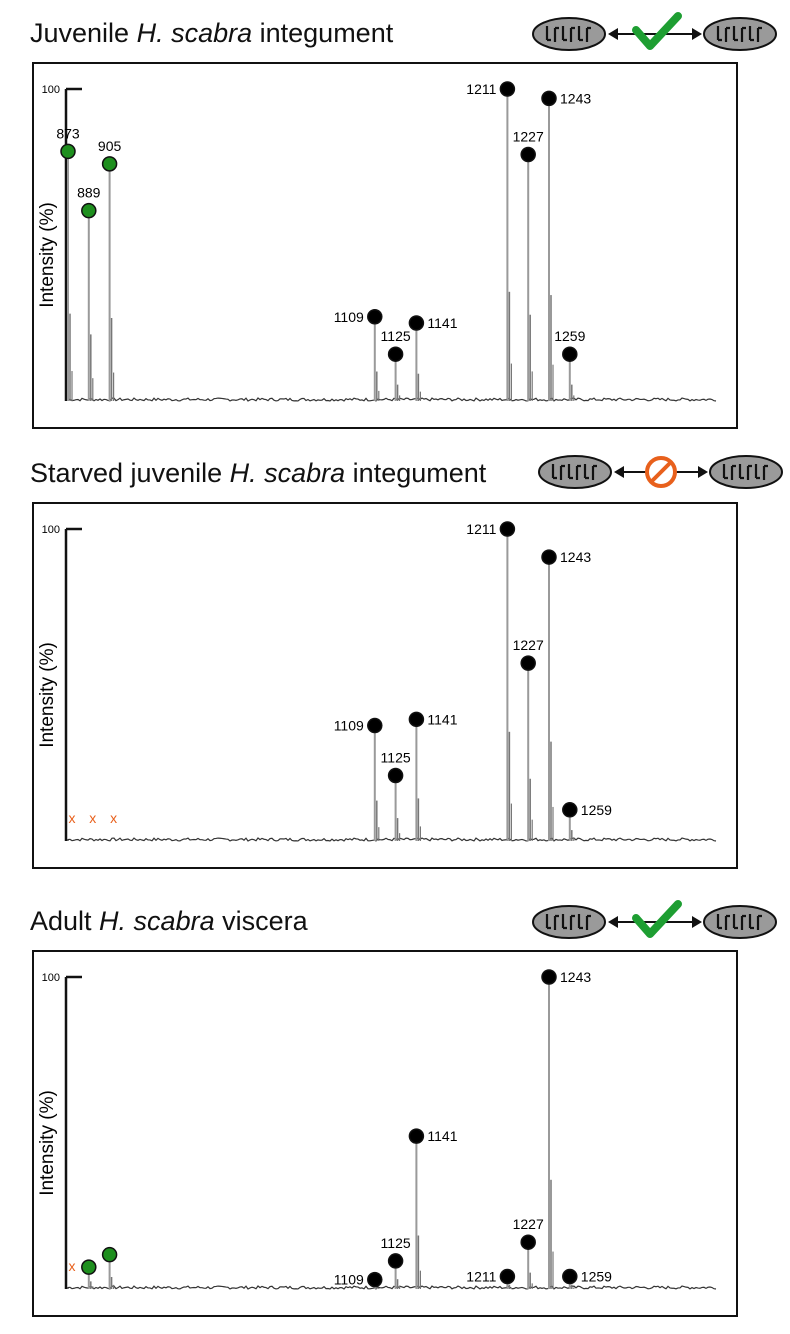 The height and width of the screenshot is (1334, 790). Describe the element at coordinates (261, 921) in the screenshot. I see `panel-title-text: viscera` at that location.